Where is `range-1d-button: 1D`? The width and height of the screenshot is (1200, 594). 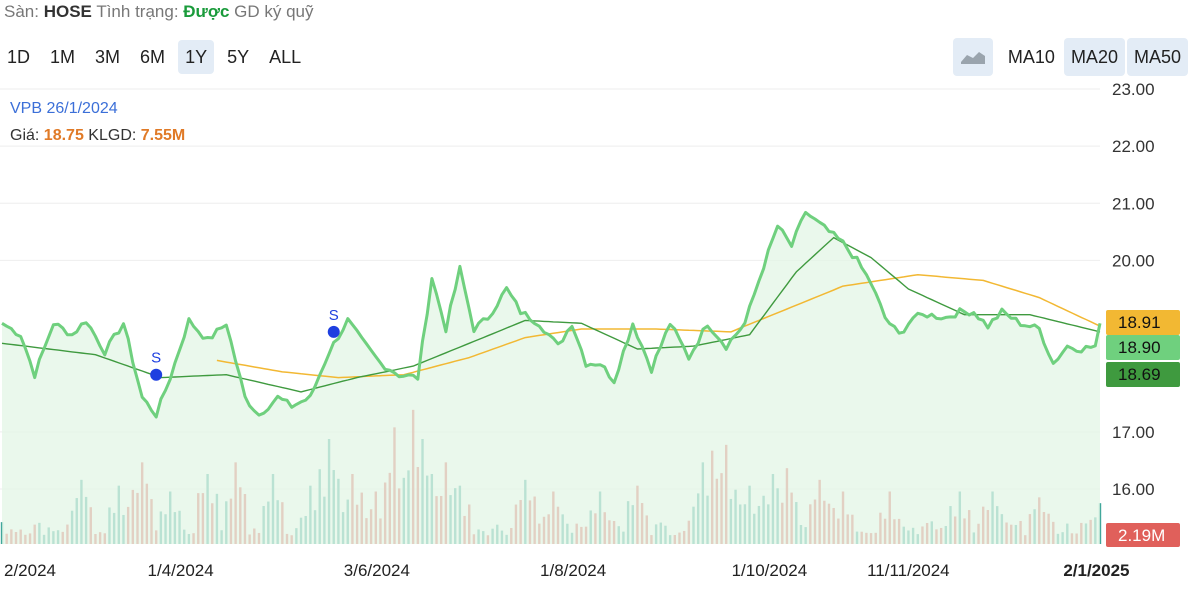
range-1d-button: 1D is located at coordinates (19, 57).